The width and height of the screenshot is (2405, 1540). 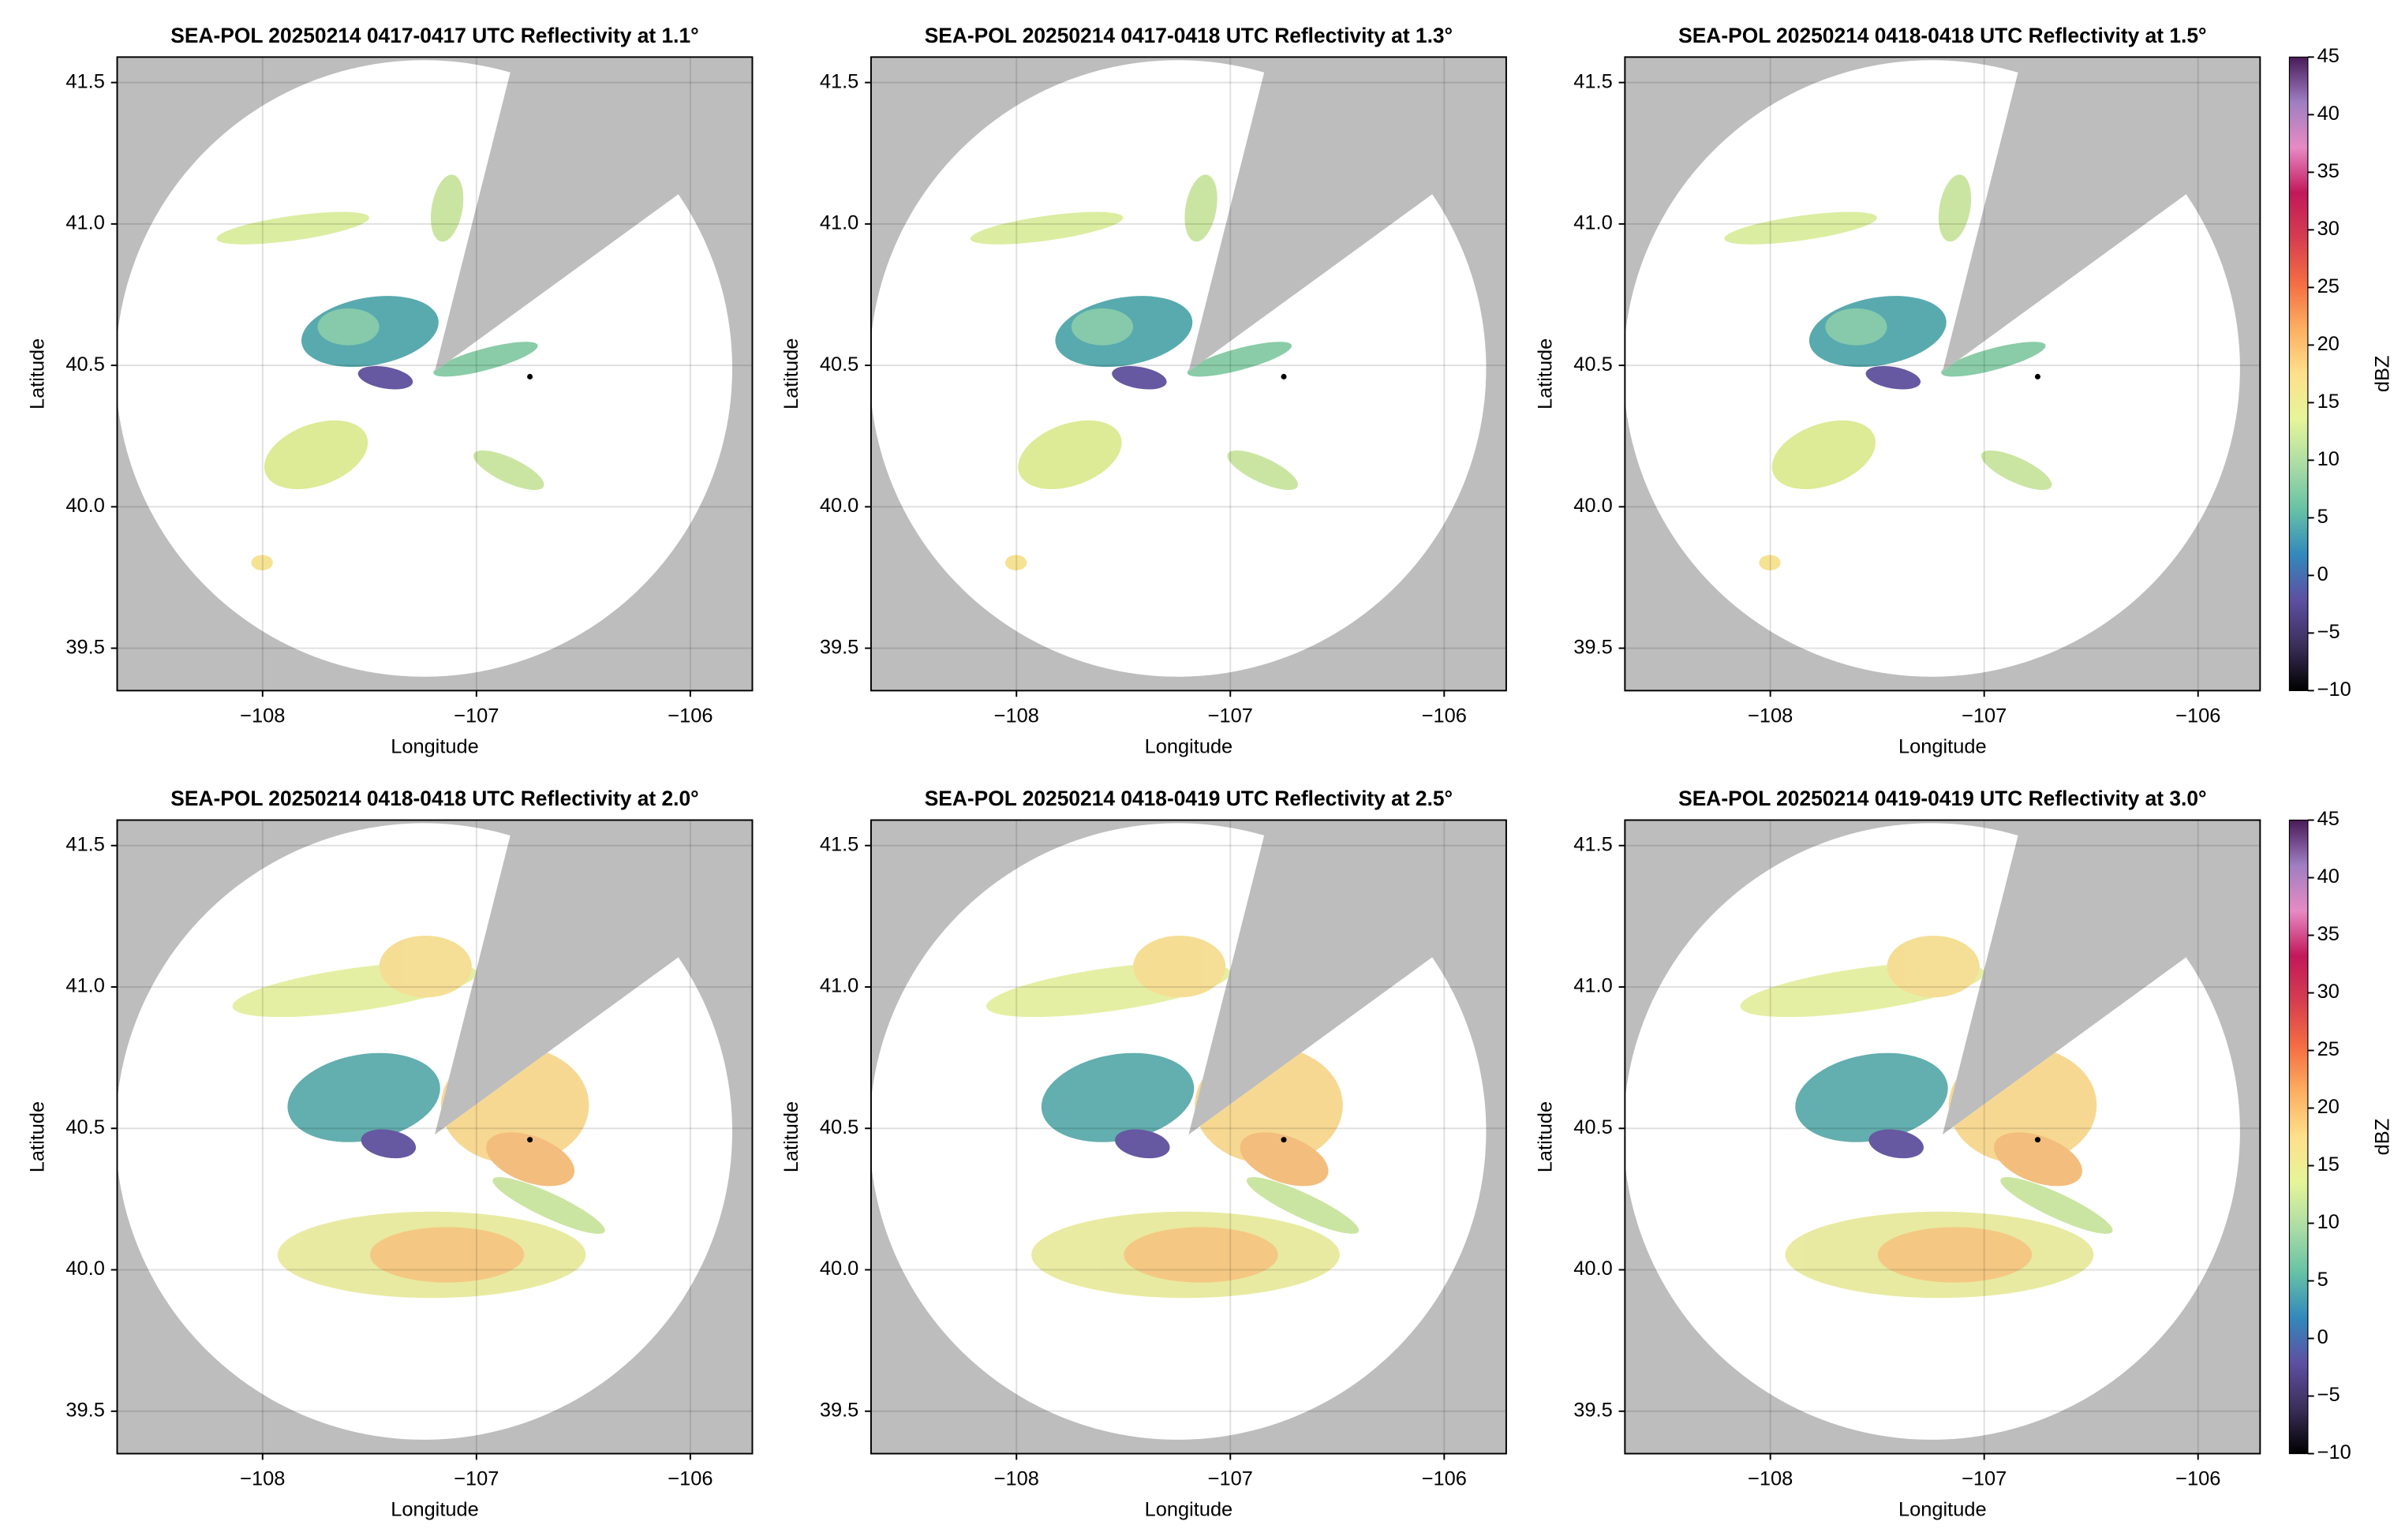 What do you see at coordinates (1593, 506) in the screenshot?
I see `y-tick-label: 40.0` at bounding box center [1593, 506].